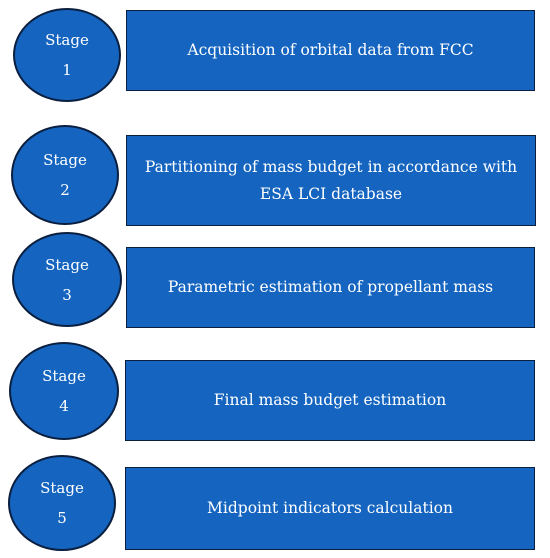  What do you see at coordinates (67, 264) in the screenshot?
I see `stage-3-label: Stage` at bounding box center [67, 264].